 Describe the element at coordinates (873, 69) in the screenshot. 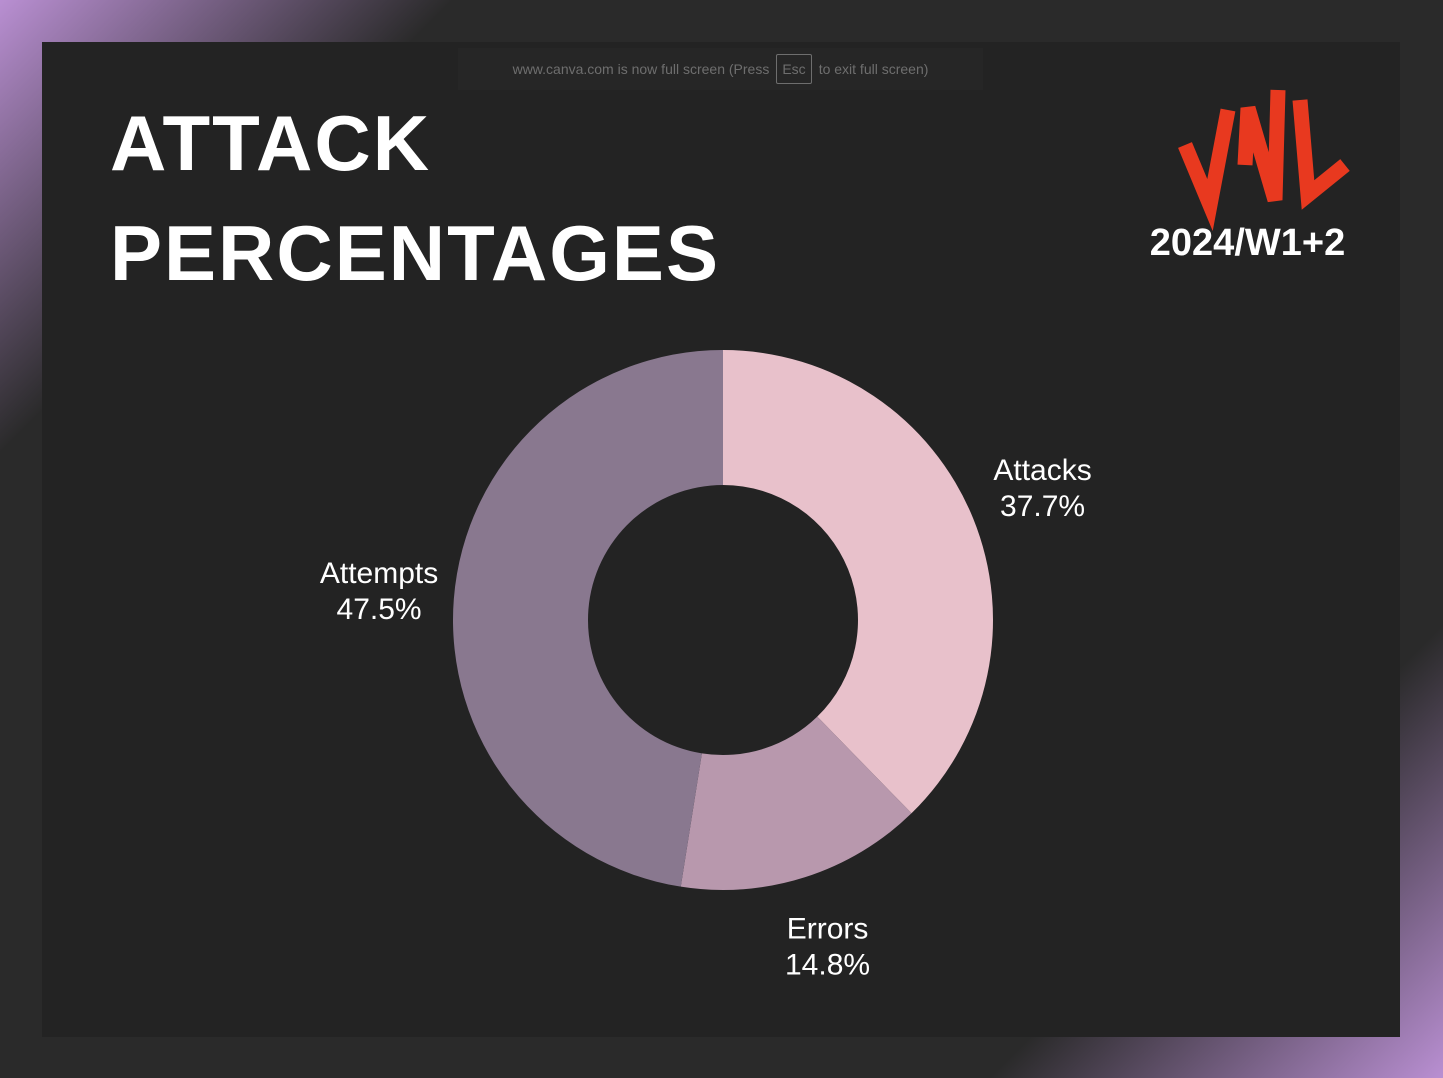

I see `notice-text: to exit full screen)` at that location.